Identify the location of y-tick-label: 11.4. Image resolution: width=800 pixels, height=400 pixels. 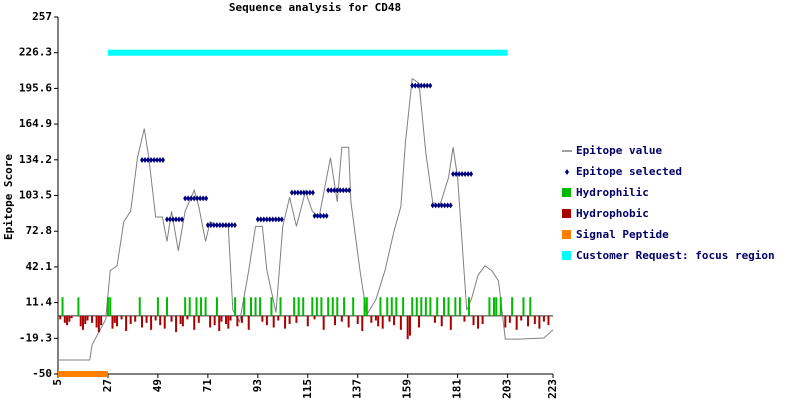
(39, 302).